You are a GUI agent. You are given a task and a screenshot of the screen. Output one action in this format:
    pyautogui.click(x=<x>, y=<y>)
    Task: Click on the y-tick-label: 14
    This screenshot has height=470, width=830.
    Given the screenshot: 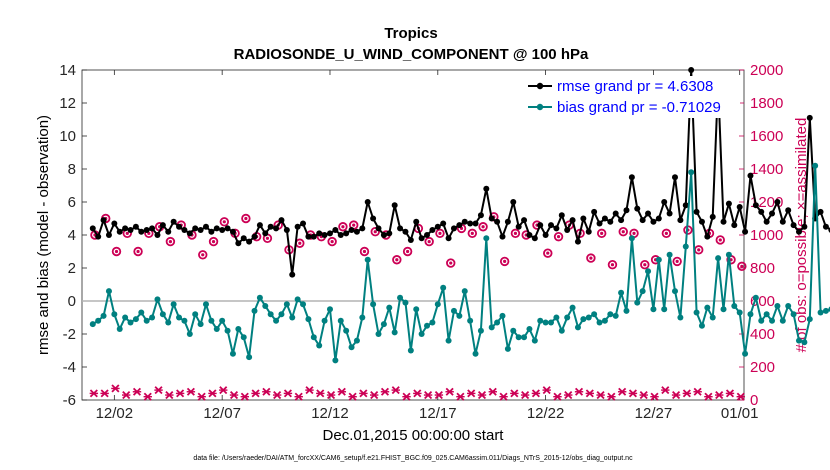 What is the action you would take?
    pyautogui.click(x=67, y=70)
    